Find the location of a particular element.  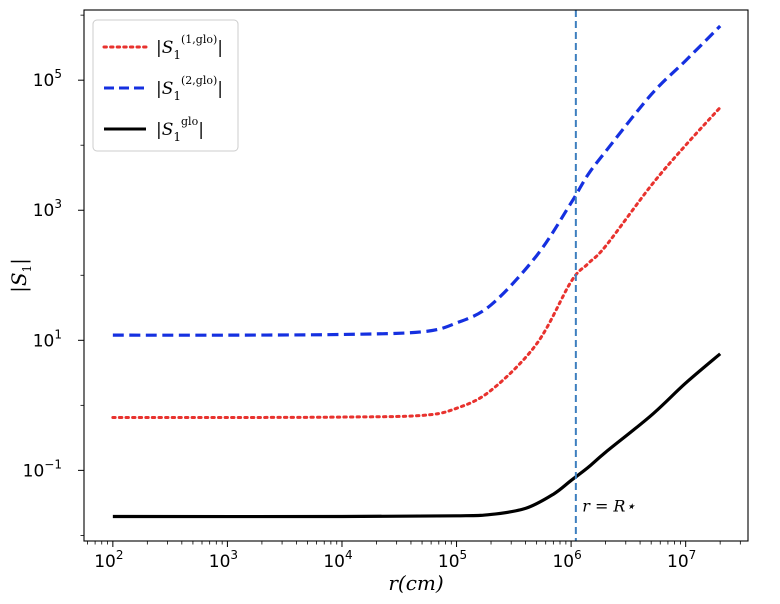

y-axis-label: |S1| is located at coordinates (20, 275).